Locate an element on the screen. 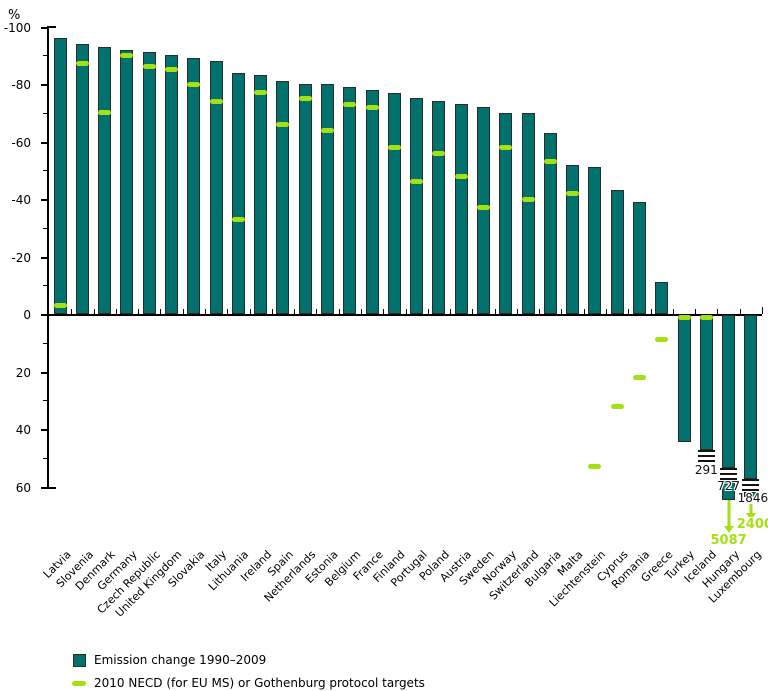 Image resolution: width=768 pixels, height=691 pixels. bar-poland is located at coordinates (439, 207).